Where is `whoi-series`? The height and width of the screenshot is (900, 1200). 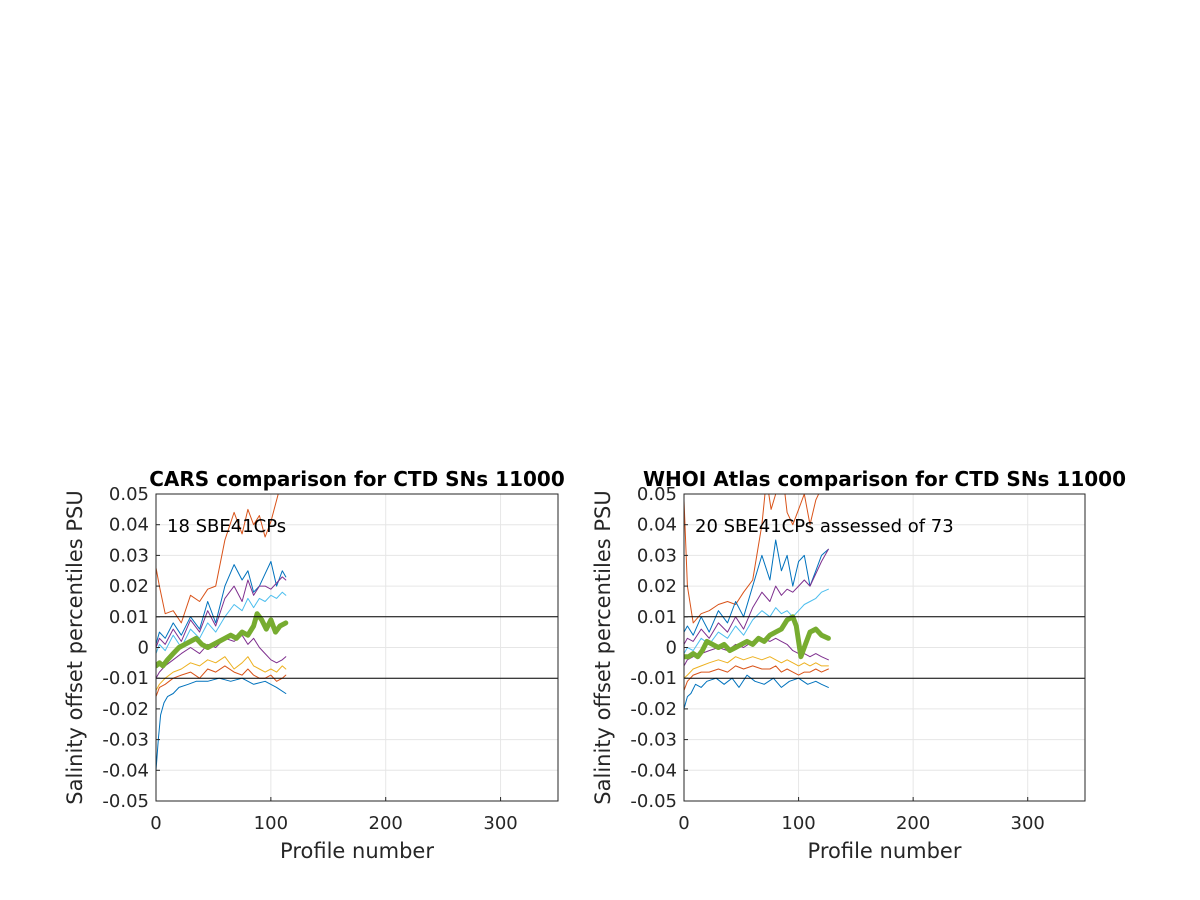
whoi-series is located at coordinates (757, 602).